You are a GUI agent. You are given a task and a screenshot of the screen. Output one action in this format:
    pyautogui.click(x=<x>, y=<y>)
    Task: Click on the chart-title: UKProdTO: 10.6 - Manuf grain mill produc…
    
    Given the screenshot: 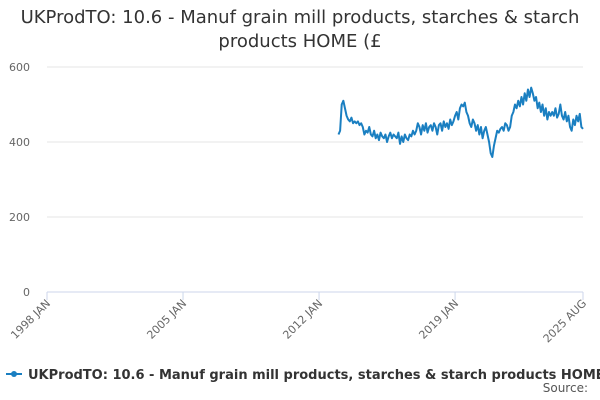 What is the action you would take?
    pyautogui.click(x=300, y=29)
    